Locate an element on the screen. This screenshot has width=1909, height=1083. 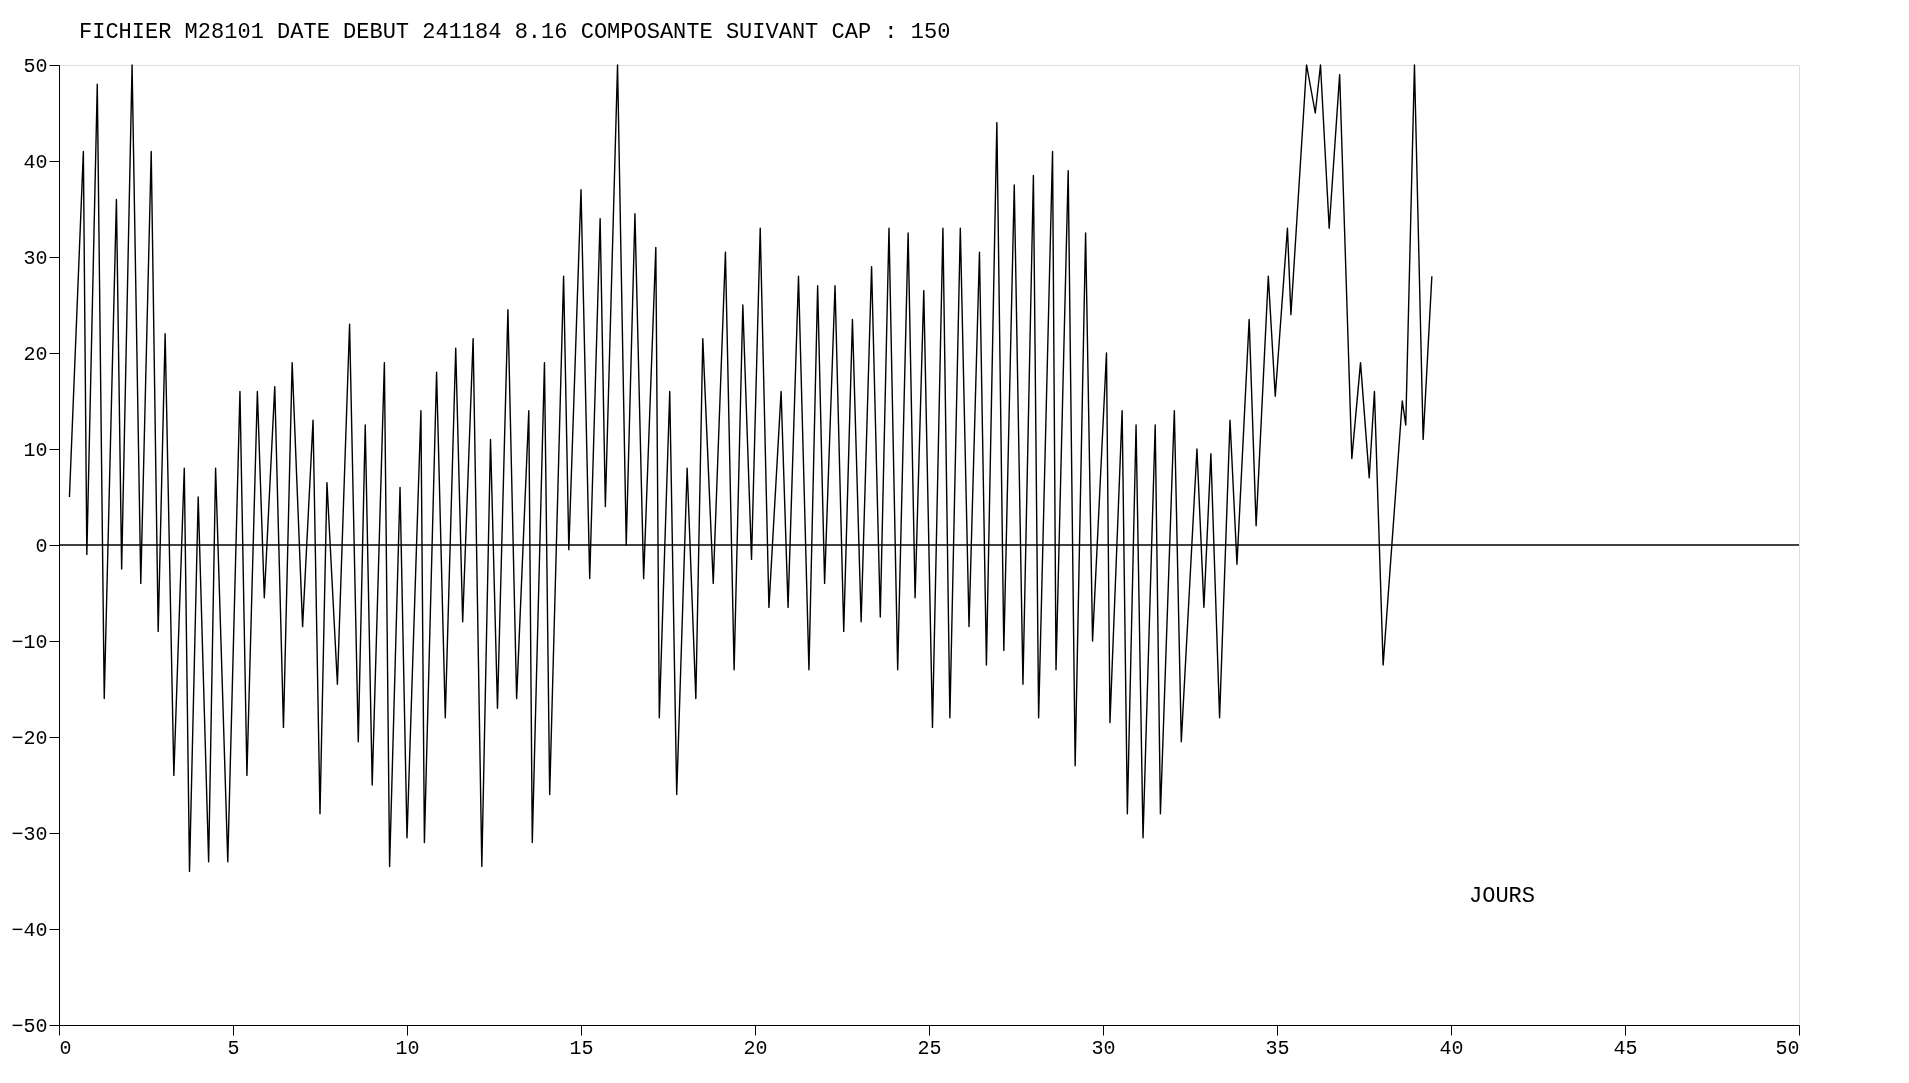
y-tick-label: 10 is located at coordinates (35, 450).